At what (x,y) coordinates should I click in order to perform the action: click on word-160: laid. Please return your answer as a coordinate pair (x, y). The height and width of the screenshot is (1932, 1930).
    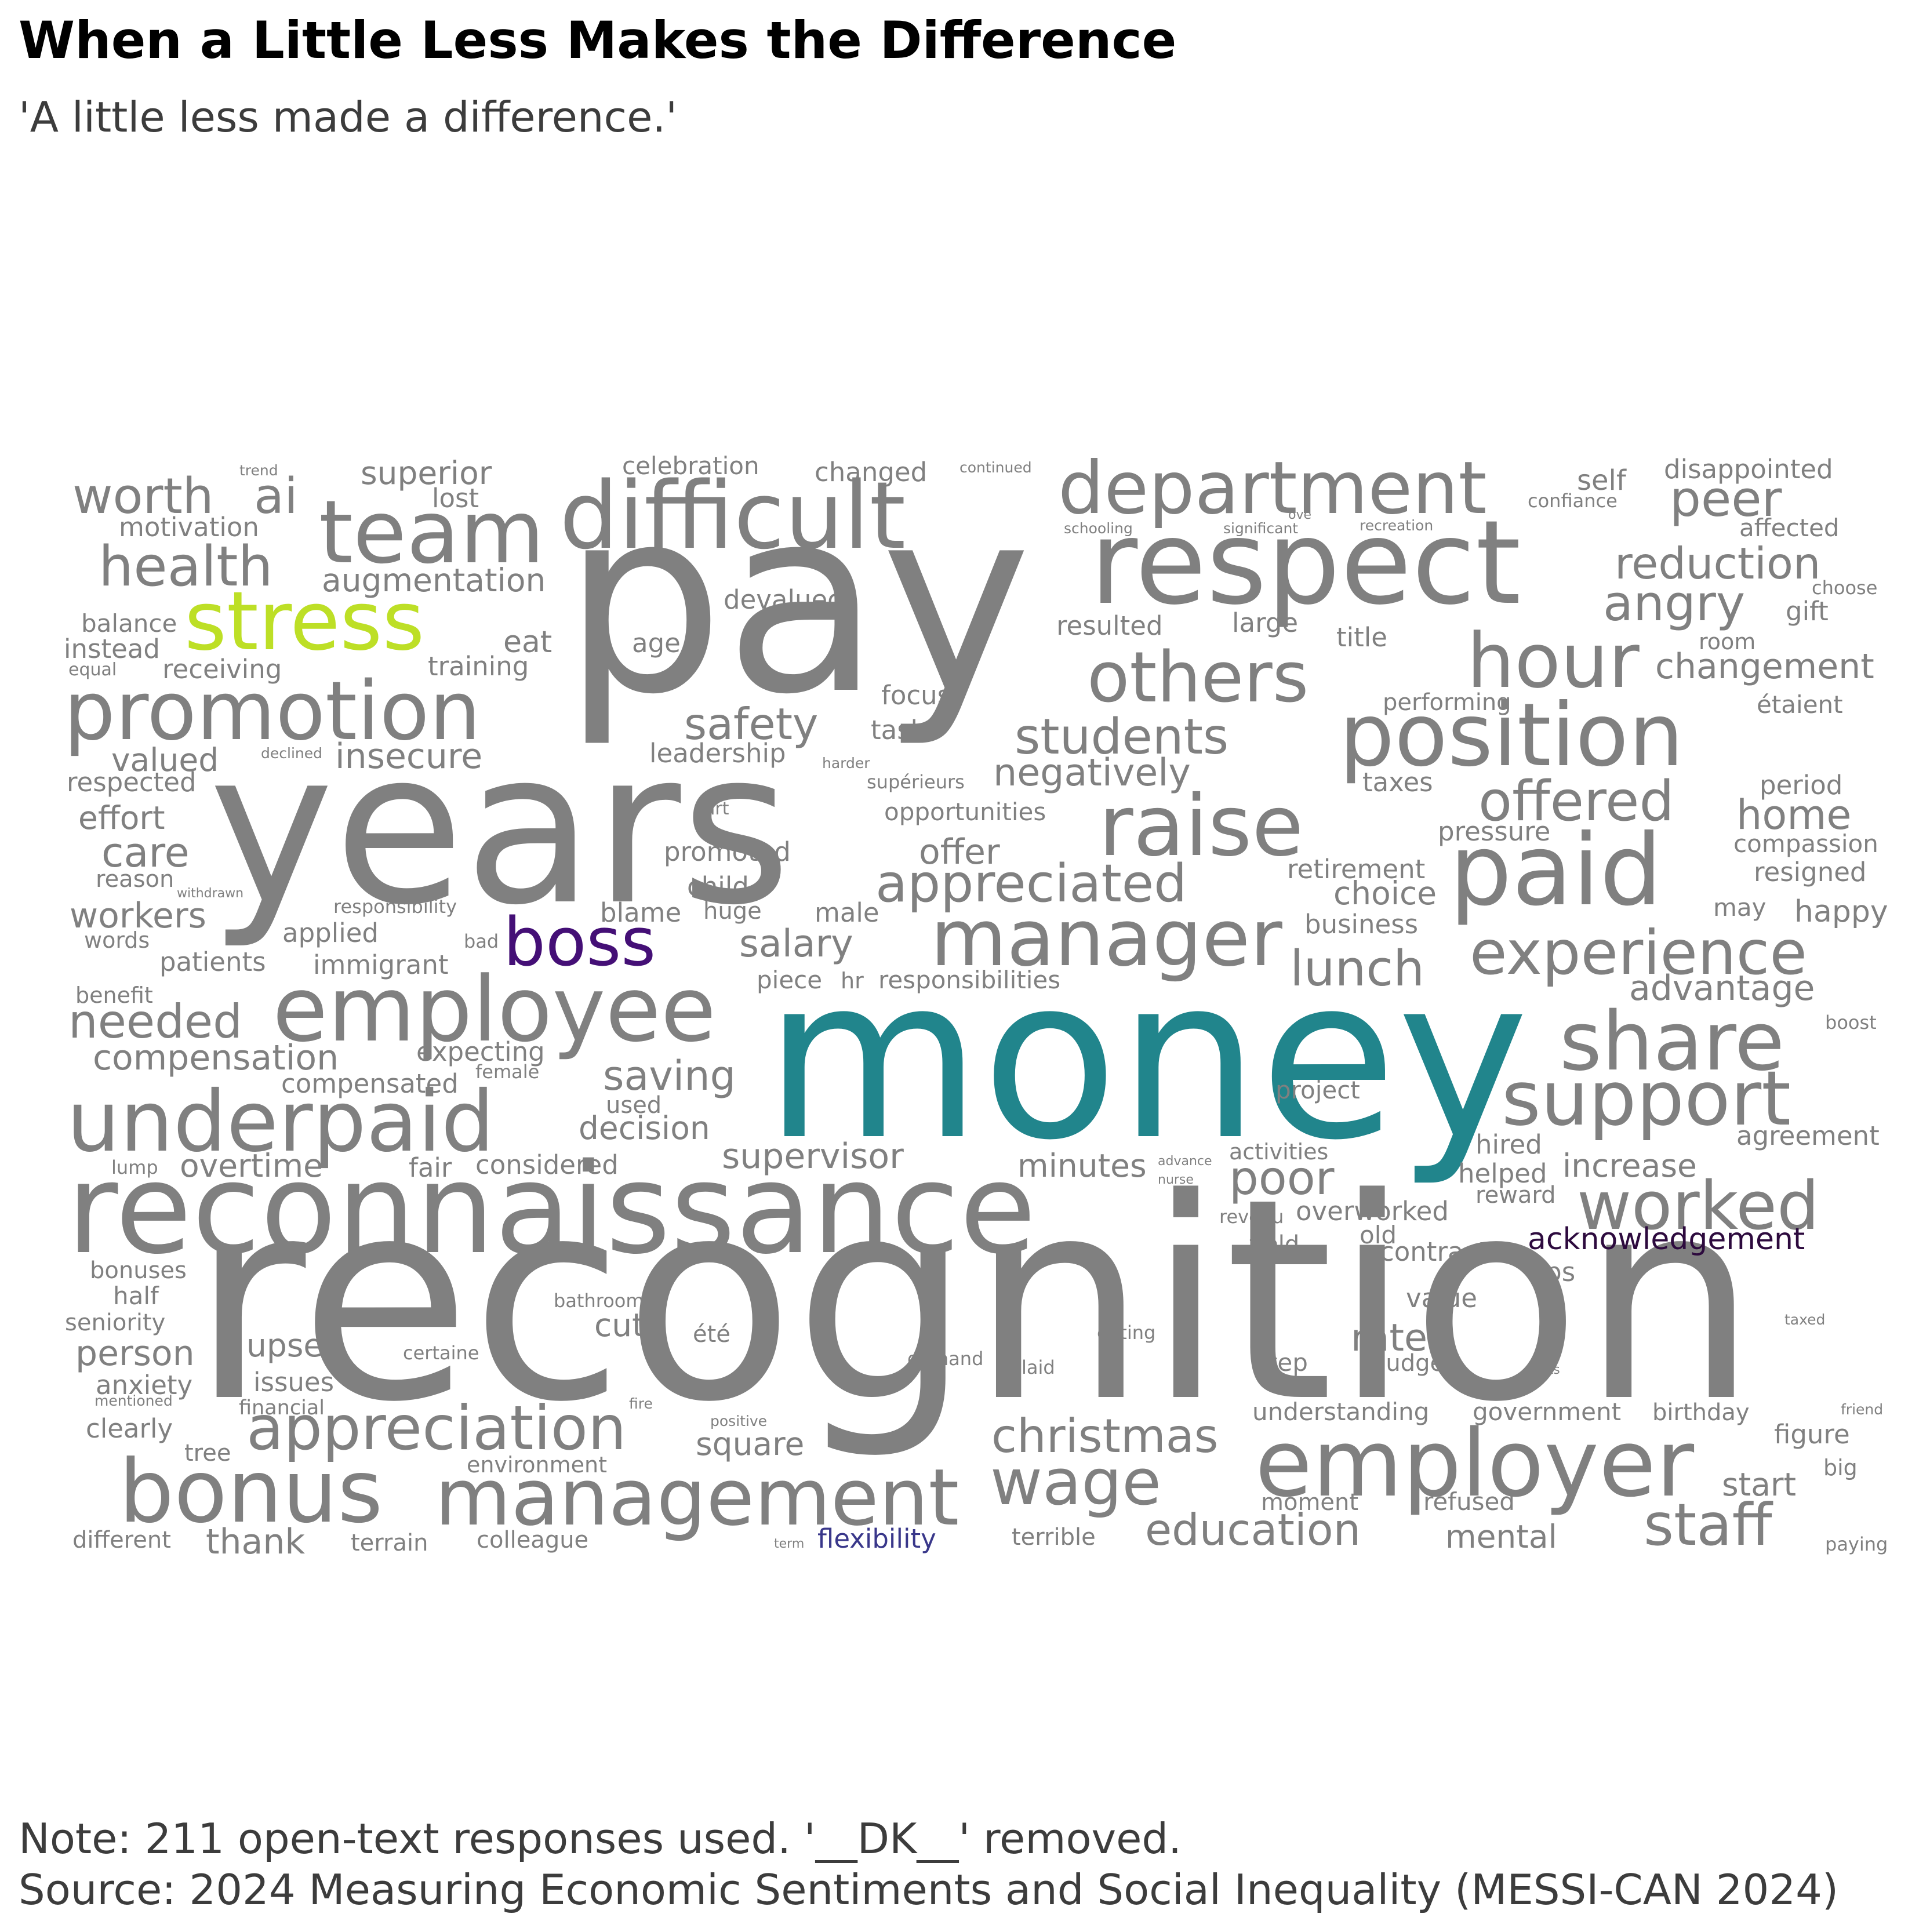
    Looking at the image, I should click on (1038, 1367).